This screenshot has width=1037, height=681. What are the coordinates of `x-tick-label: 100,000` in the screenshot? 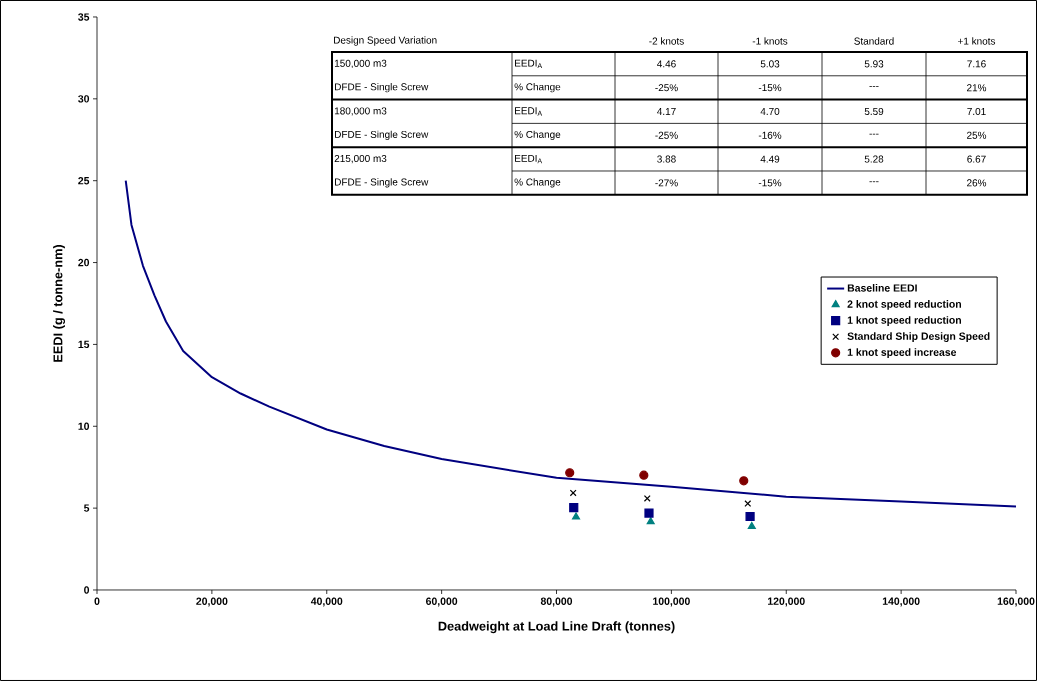 It's located at (671, 602).